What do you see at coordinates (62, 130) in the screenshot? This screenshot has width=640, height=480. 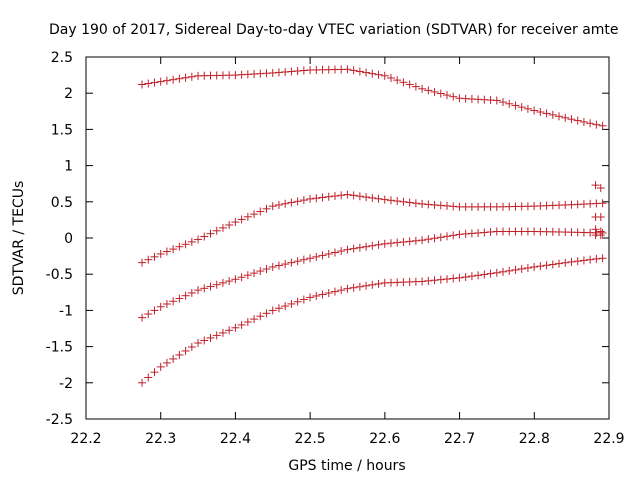 I see `y-tick-label: 1.5` at bounding box center [62, 130].